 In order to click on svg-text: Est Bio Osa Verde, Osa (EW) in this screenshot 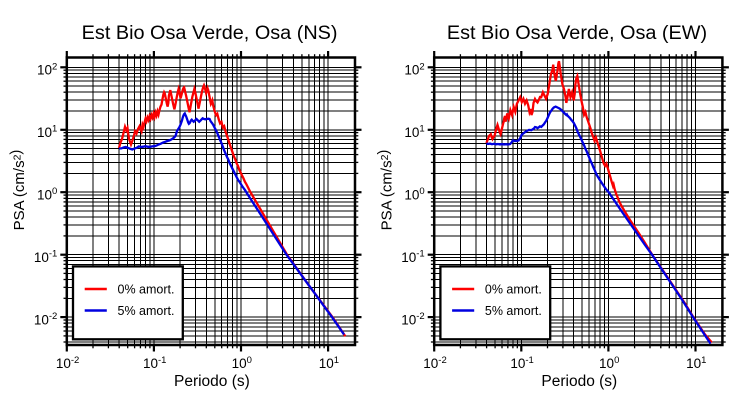, I will do `click(577, 33)`.